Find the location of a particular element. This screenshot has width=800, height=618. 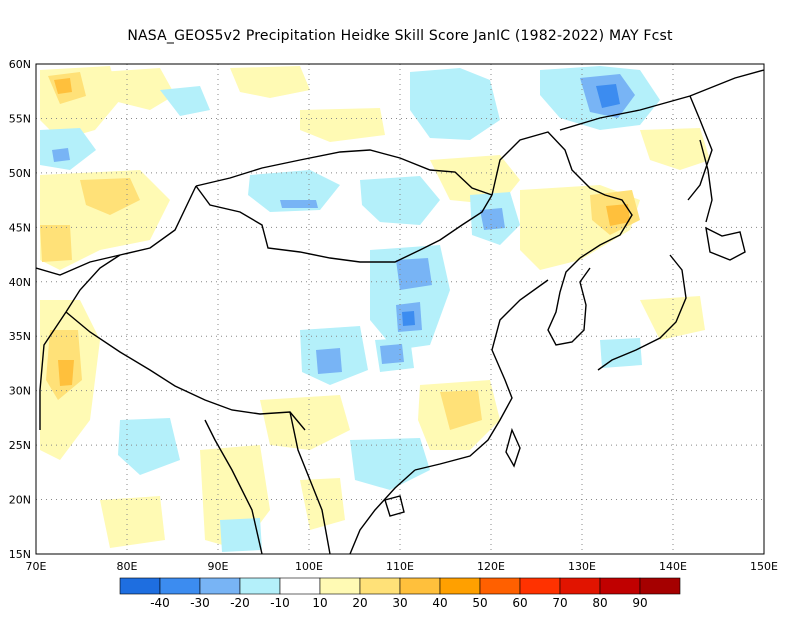

colorbar-label: 80 is located at coordinates (599, 603).